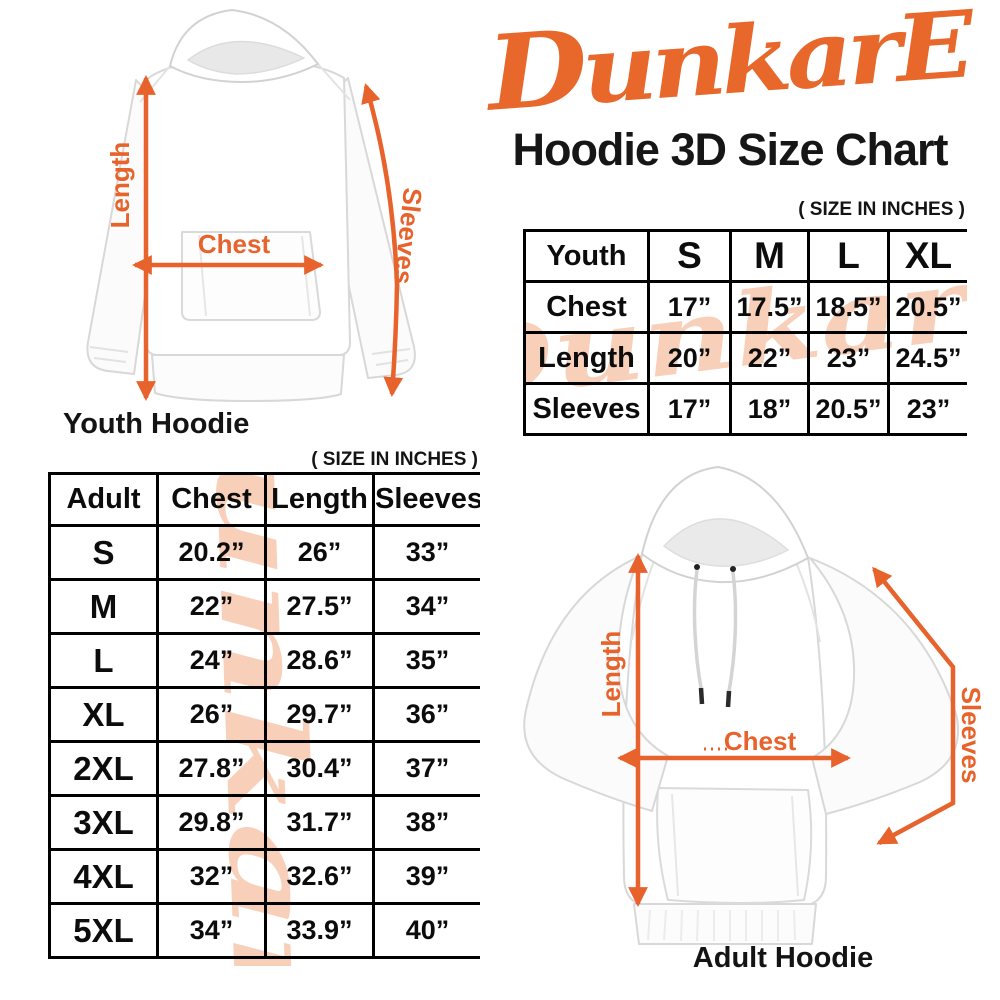  I want to click on youth-header-cell: Youth, so click(586, 256).